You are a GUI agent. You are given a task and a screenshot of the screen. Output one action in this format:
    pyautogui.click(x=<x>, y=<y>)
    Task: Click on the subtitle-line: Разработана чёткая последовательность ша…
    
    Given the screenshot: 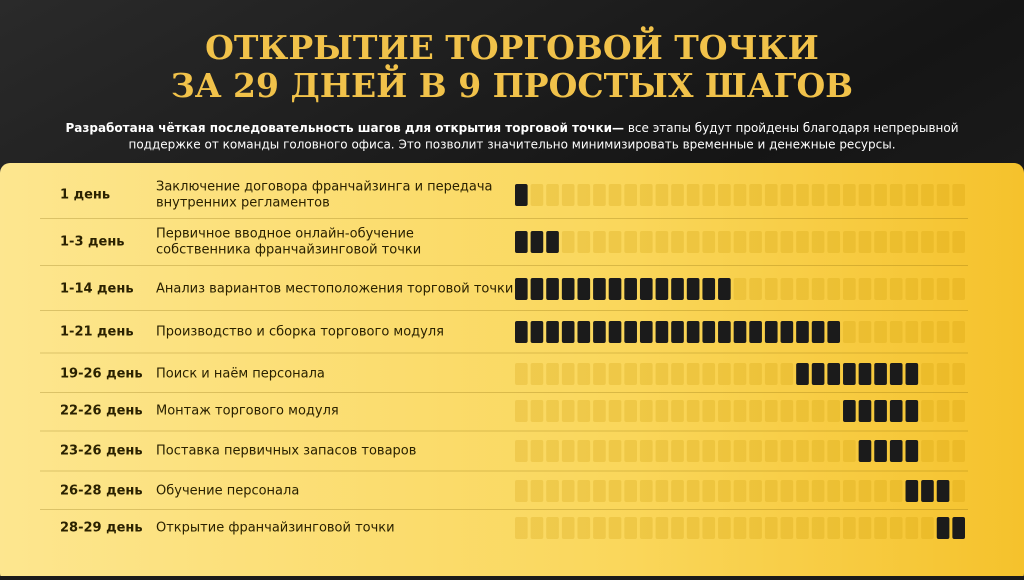 What is the action you would take?
    pyautogui.click(x=511, y=128)
    